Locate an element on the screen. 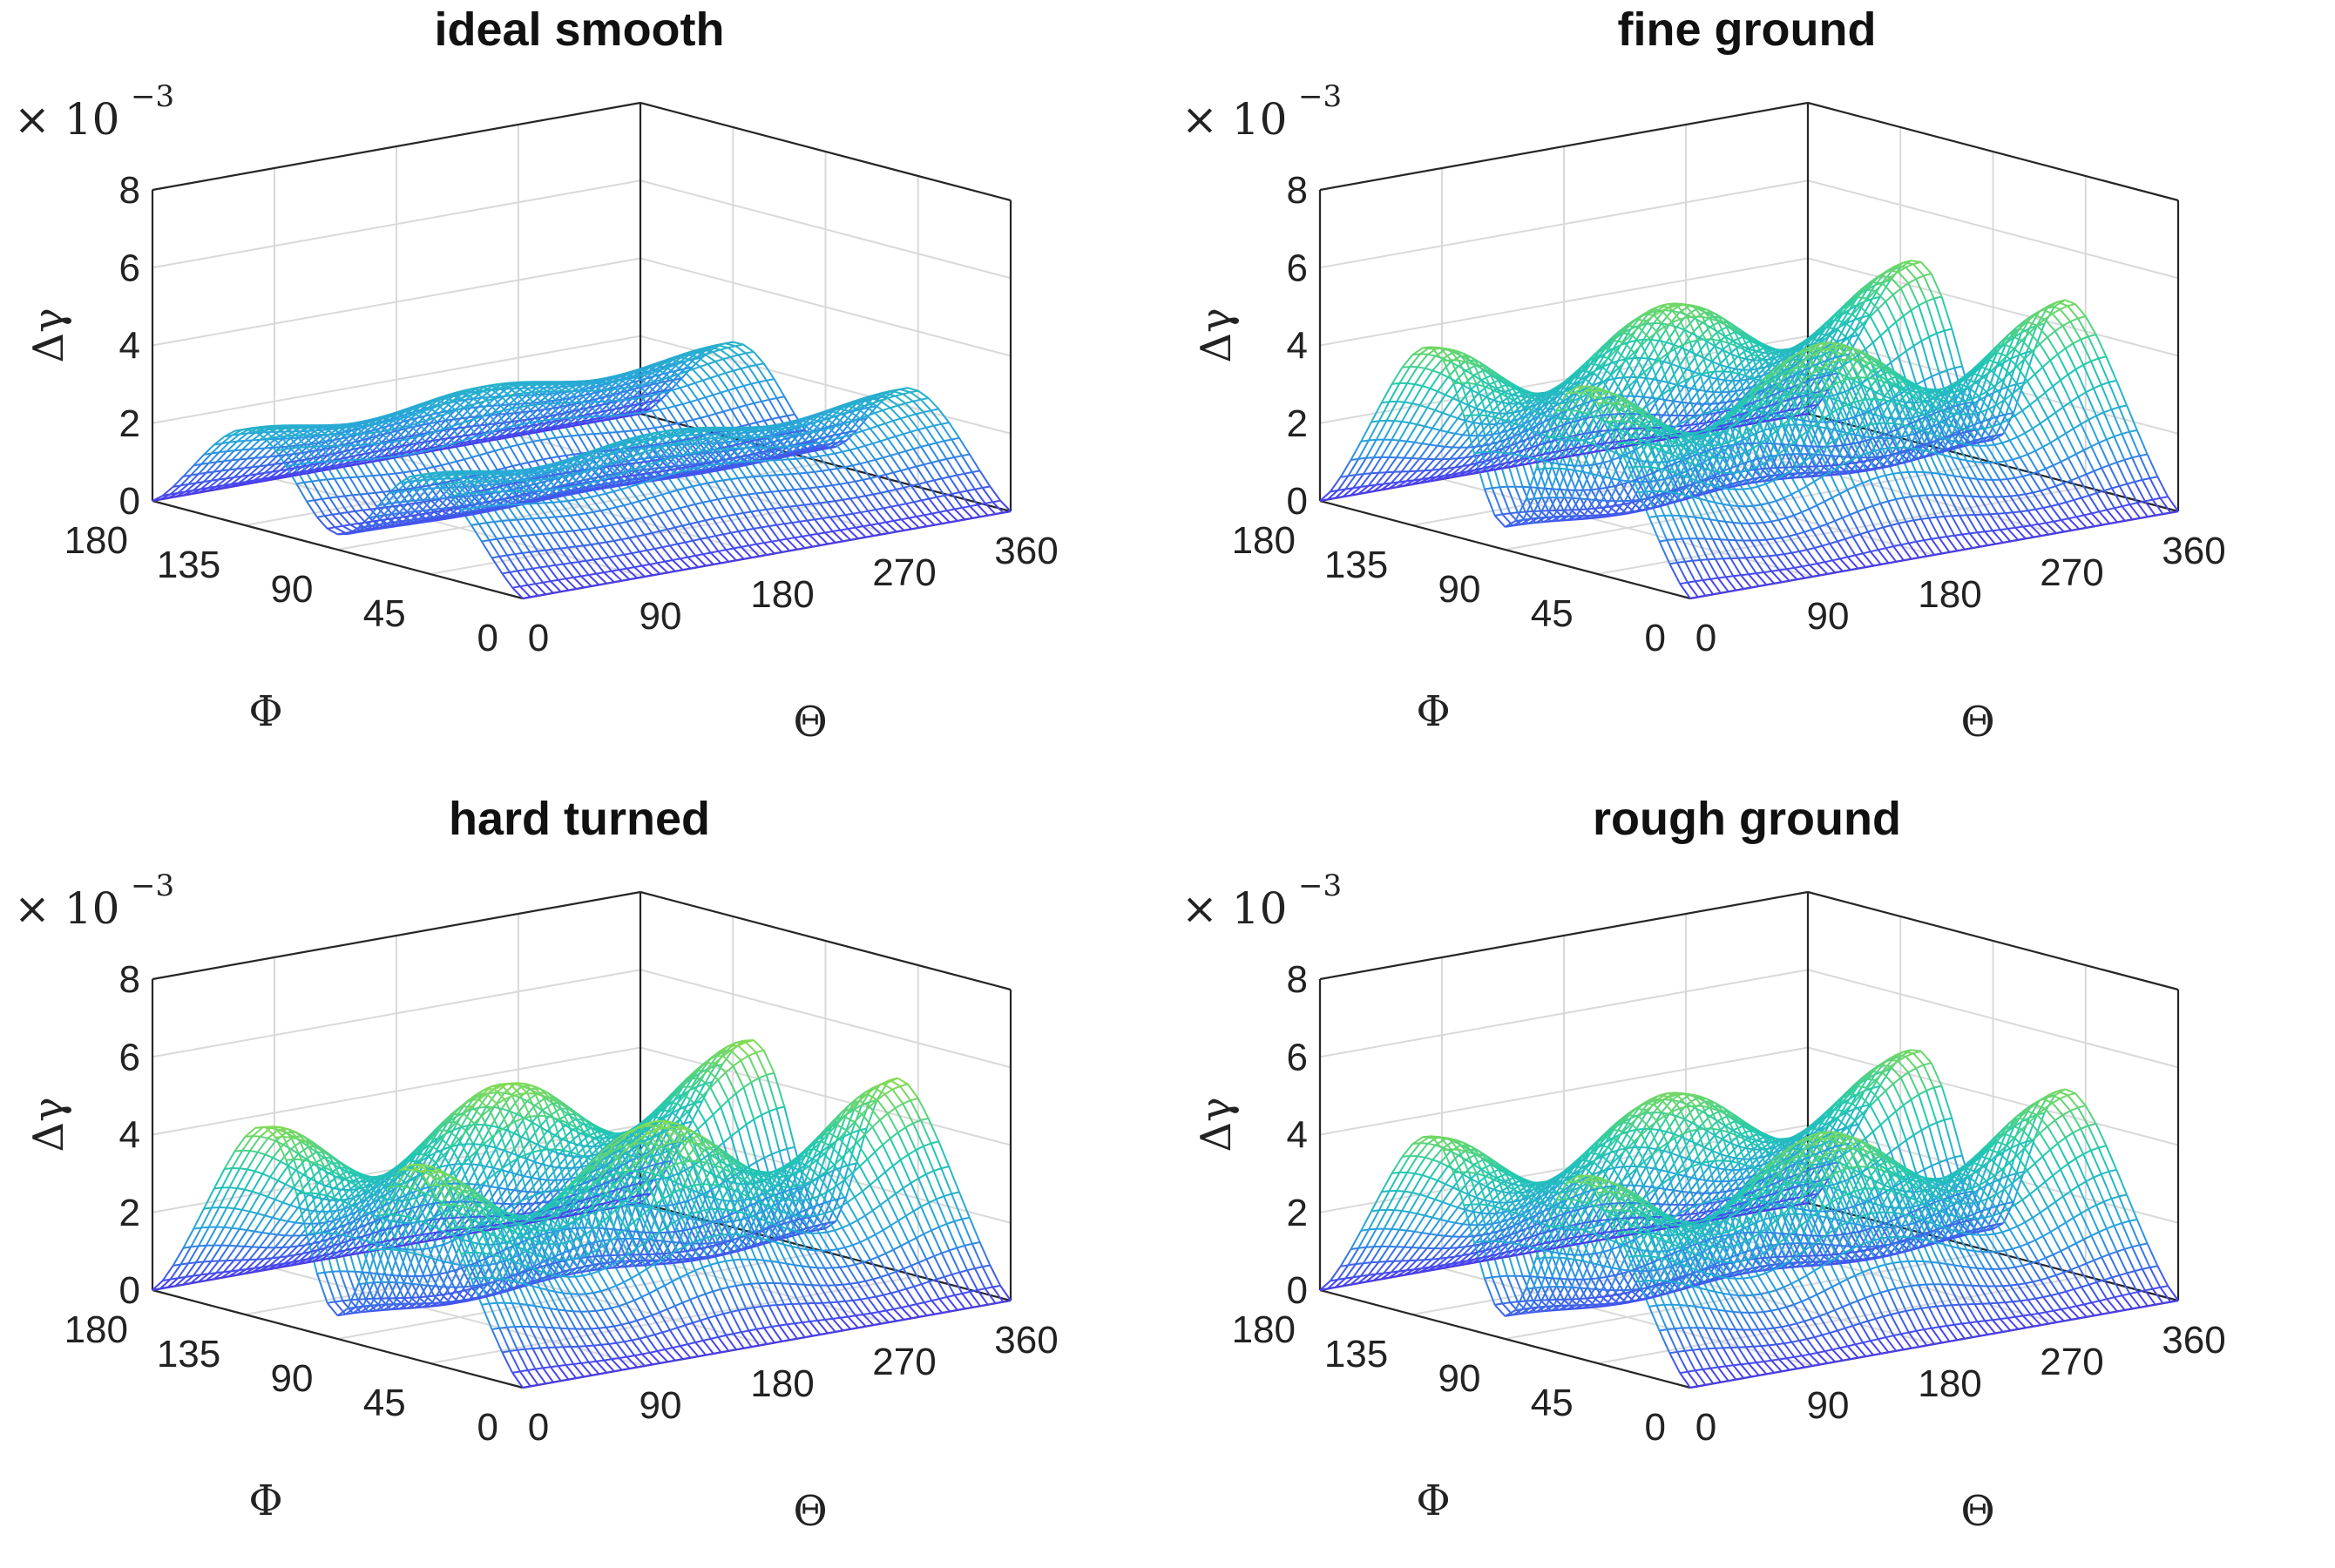 The width and height of the screenshot is (2335, 1568). phi-axis-label: Φ is located at coordinates (265, 711).